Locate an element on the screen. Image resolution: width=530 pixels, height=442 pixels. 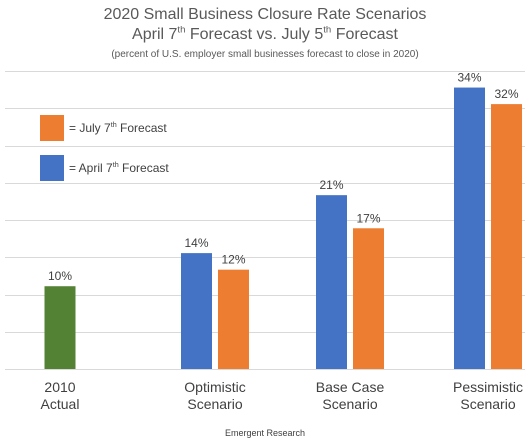
legend-swatch-july is located at coordinates (52, 128).